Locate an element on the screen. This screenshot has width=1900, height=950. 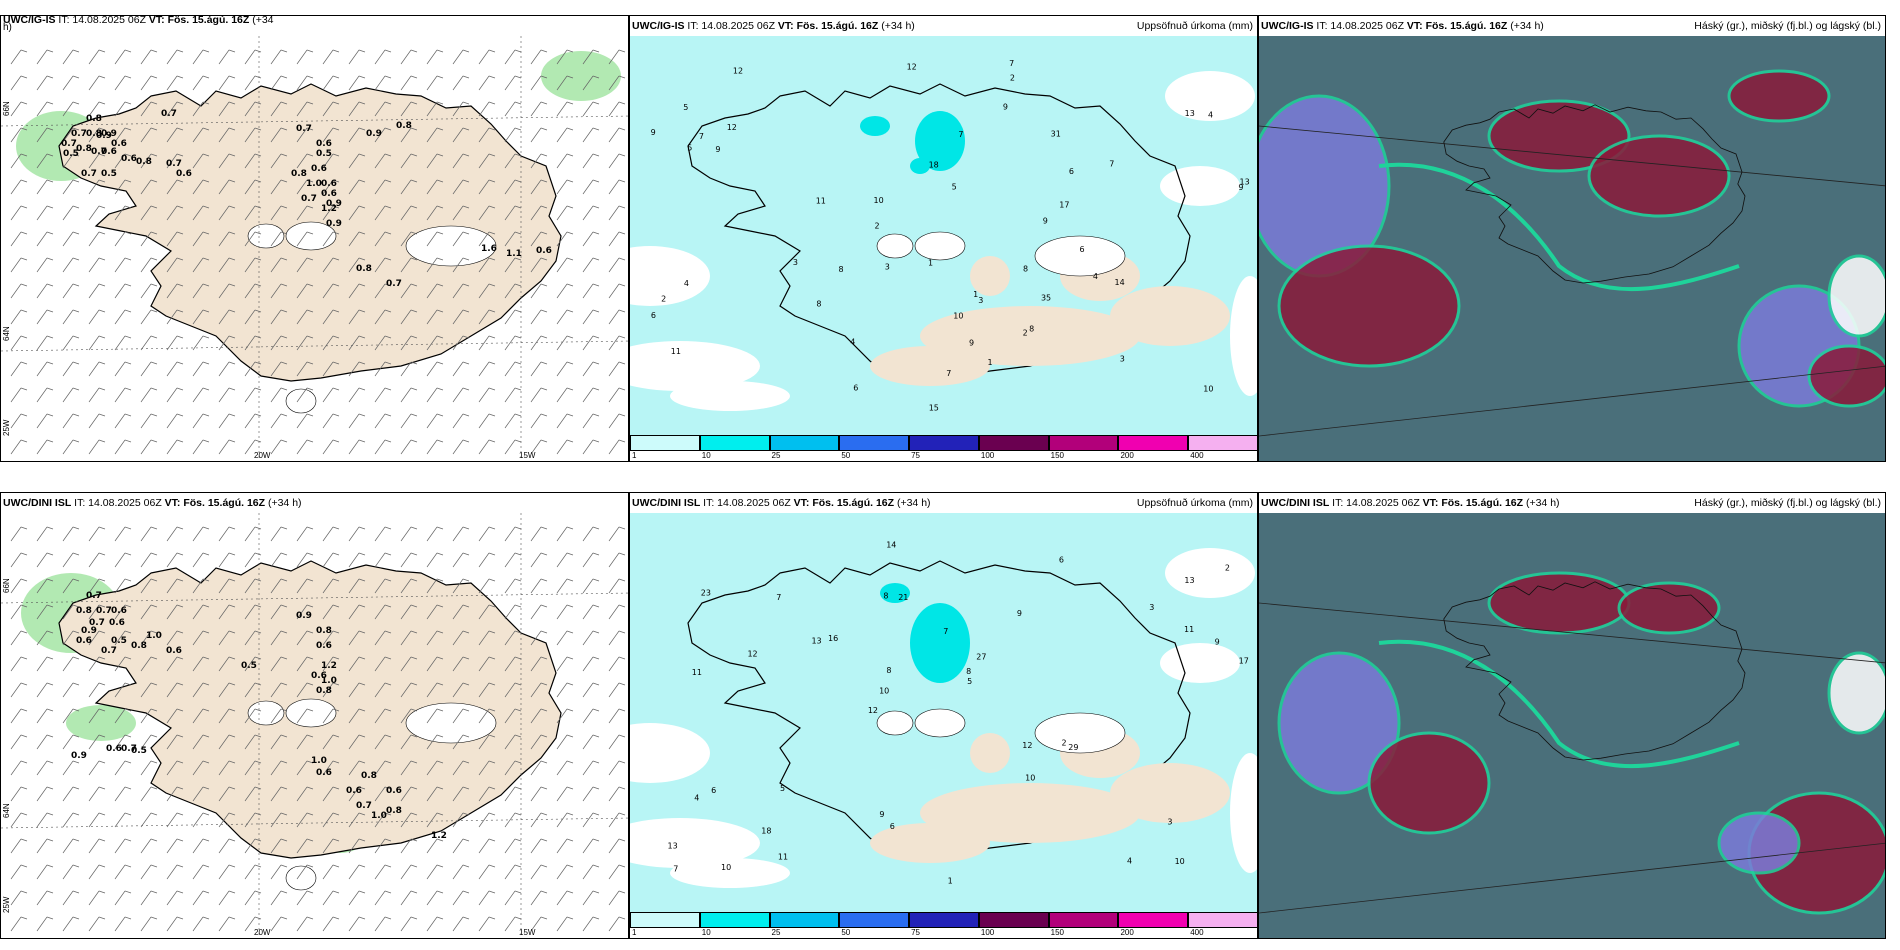
scale-tick-label: 10 is located at coordinates (706, 455).